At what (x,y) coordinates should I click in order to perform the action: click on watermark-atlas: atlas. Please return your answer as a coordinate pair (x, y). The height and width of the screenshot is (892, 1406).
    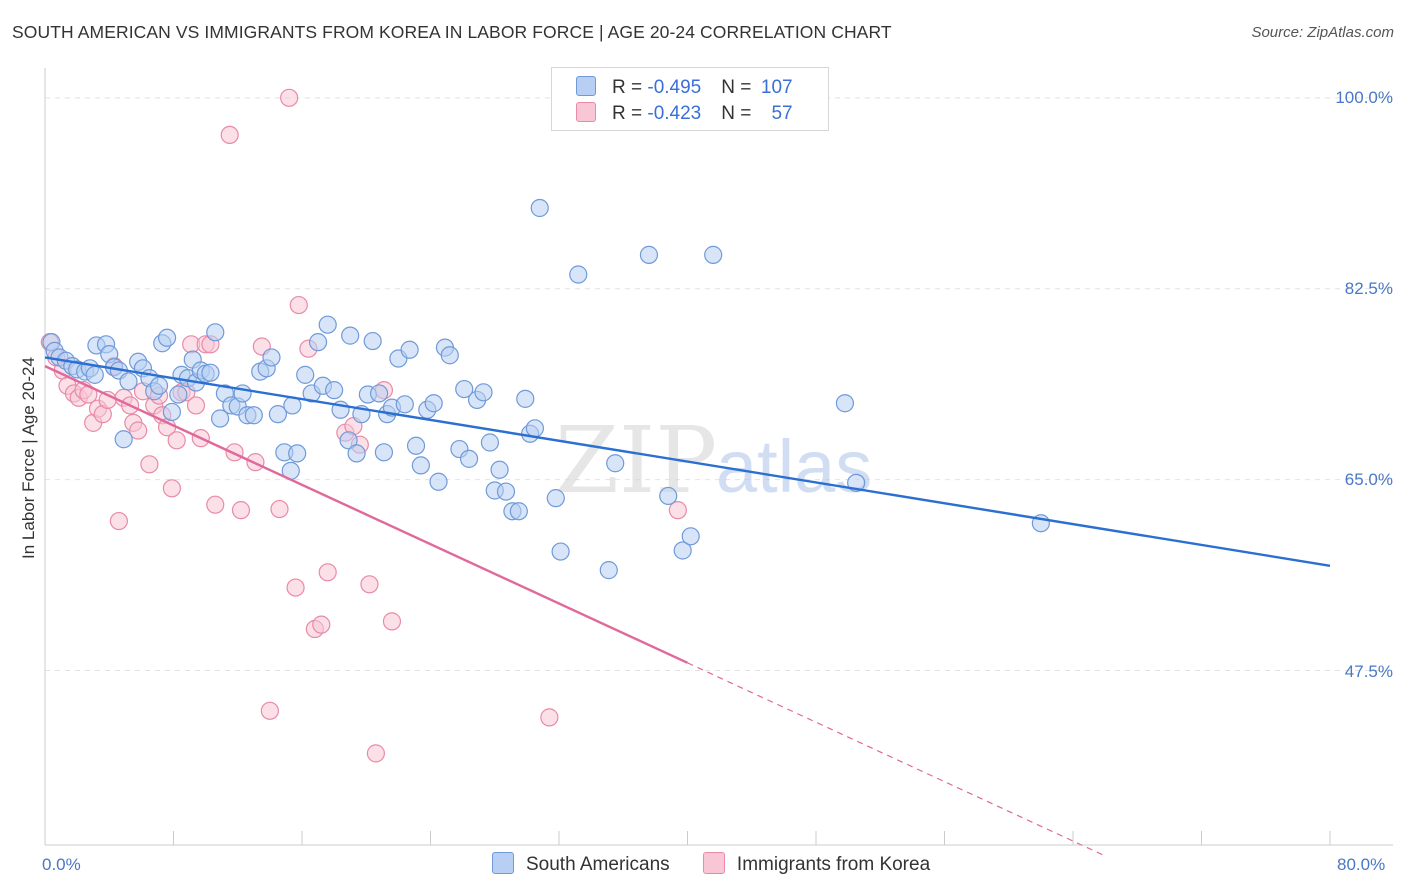
    Looking at the image, I should click on (794, 466).